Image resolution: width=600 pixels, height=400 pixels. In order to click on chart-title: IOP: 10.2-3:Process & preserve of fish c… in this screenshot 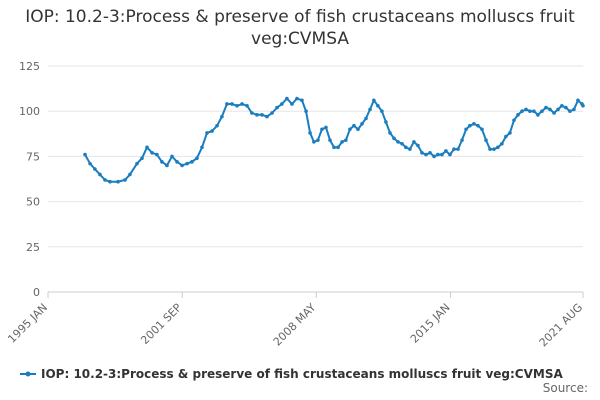, I will do `click(300, 28)`.